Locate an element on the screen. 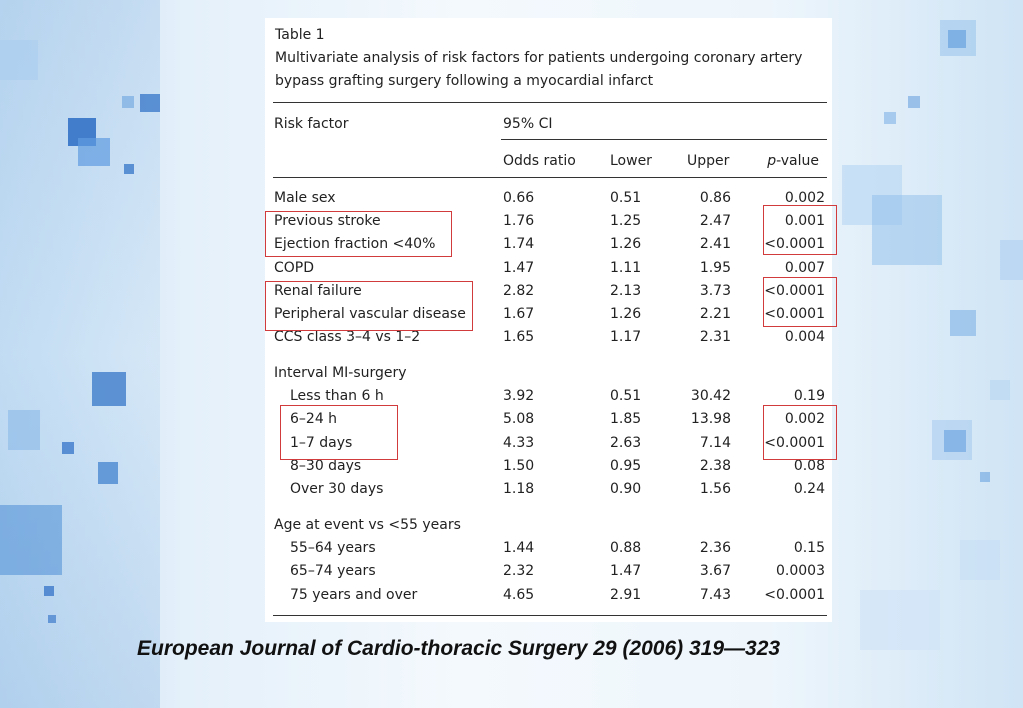  row-lower: 2.63 is located at coordinates (626, 443).